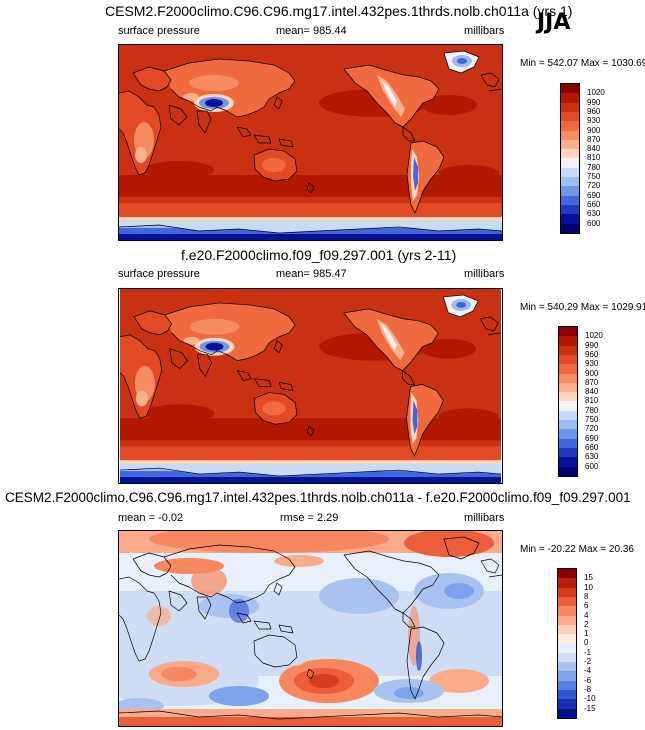  I want to click on season-label: JJA, so click(554, 22).